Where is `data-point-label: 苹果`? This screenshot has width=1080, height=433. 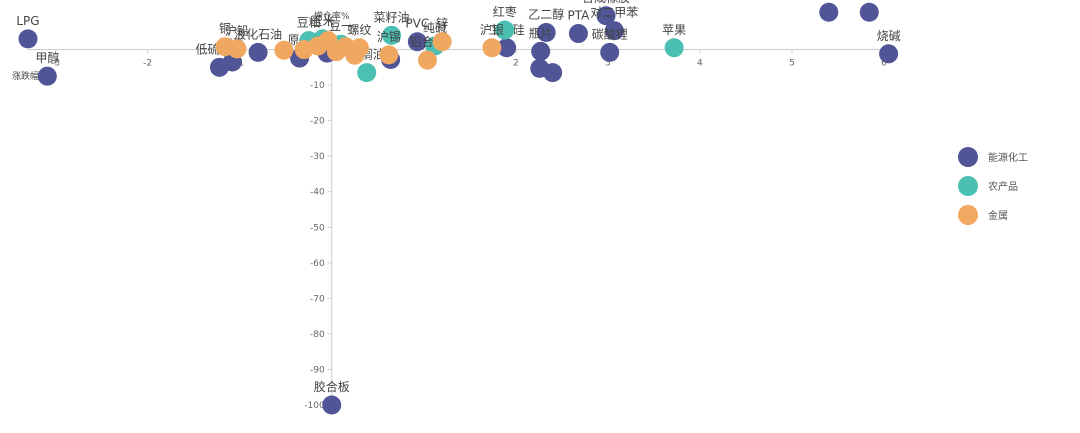
data-point-label: 苹果 is located at coordinates (674, 30).